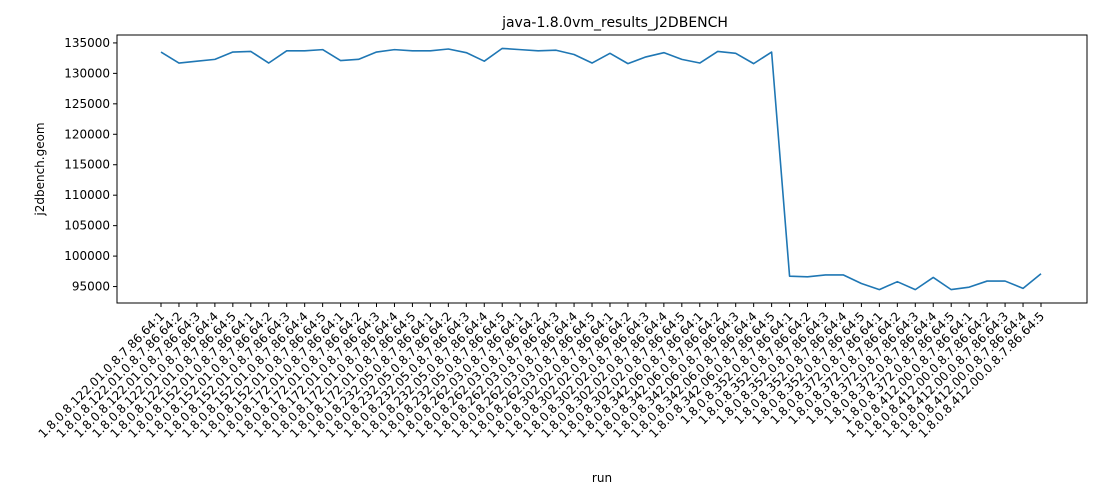 This screenshot has height=500, width=1100. I want to click on y-tick-label: 130000, so click(87, 73).